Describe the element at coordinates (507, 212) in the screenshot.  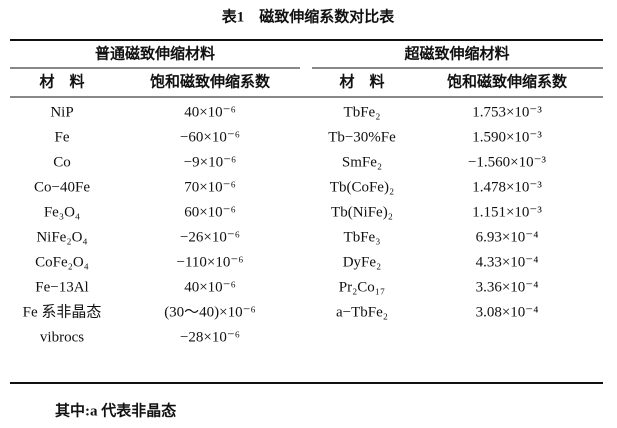
I see `table-cell: 1.151×10⁻³` at that location.